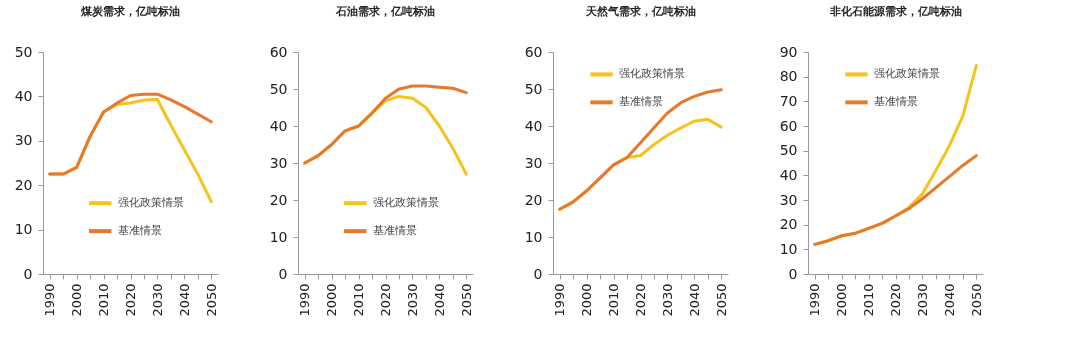 This screenshot has height=343, width=1080. Describe the element at coordinates (385, 11) in the screenshot. I see `chart-title: 石油需求，亿吨标油` at that location.